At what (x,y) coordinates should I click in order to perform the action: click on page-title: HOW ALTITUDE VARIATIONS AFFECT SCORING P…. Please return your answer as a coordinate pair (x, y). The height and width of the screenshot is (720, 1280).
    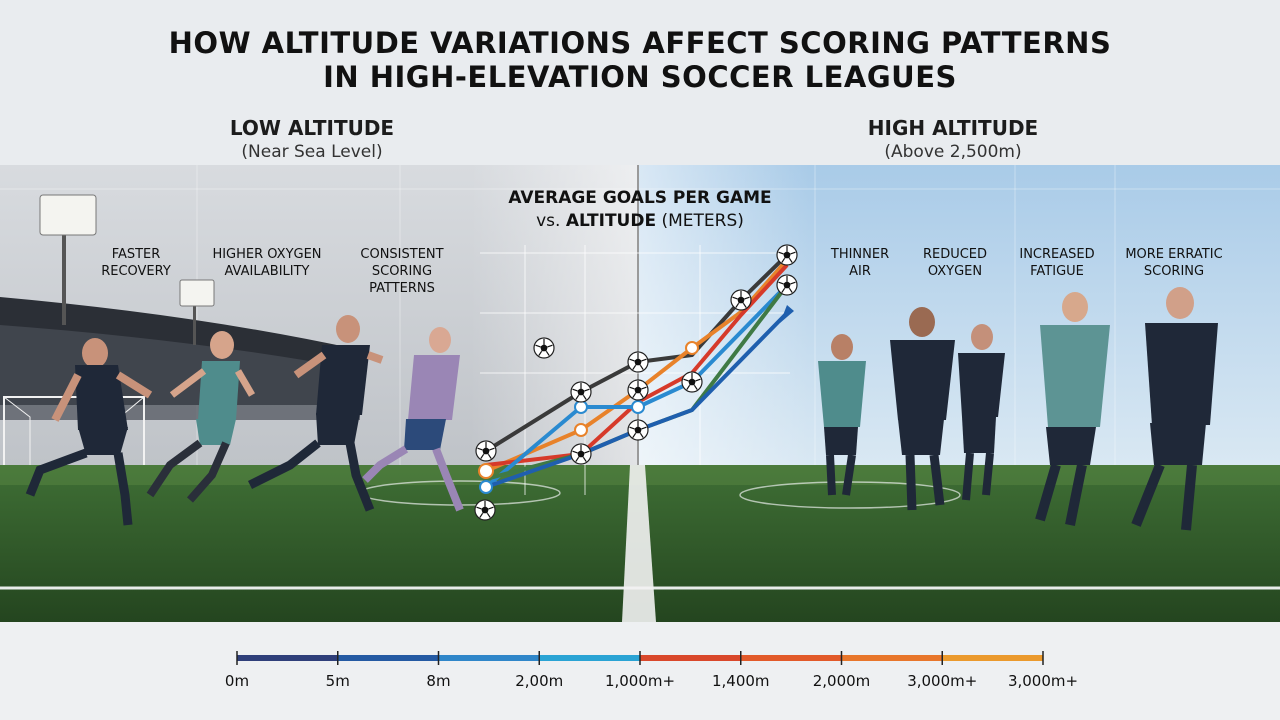
    Looking at the image, I should click on (640, 60).